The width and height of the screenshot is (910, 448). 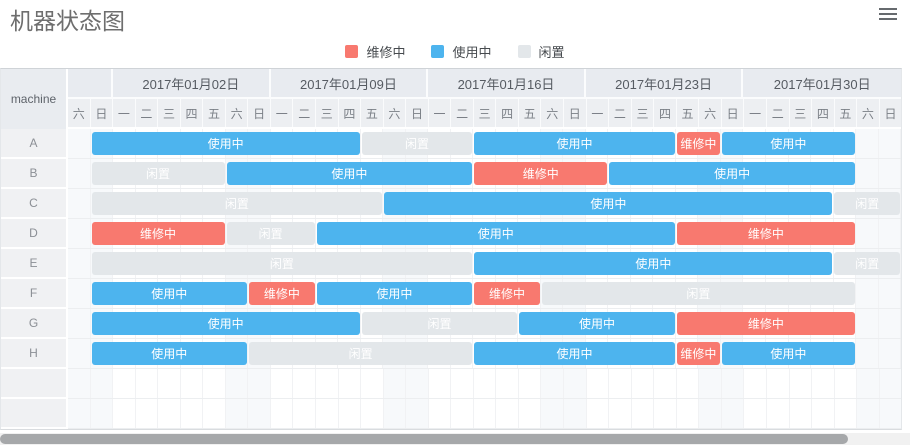 What do you see at coordinates (461, 51) in the screenshot?
I see `legend-item-using: 使用中` at bounding box center [461, 51].